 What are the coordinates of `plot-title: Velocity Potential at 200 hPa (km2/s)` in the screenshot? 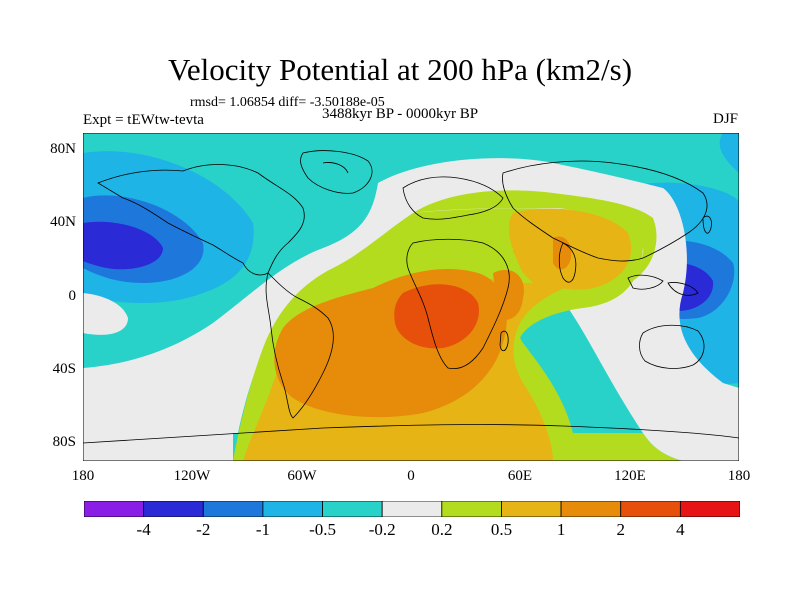 It's located at (400, 69).